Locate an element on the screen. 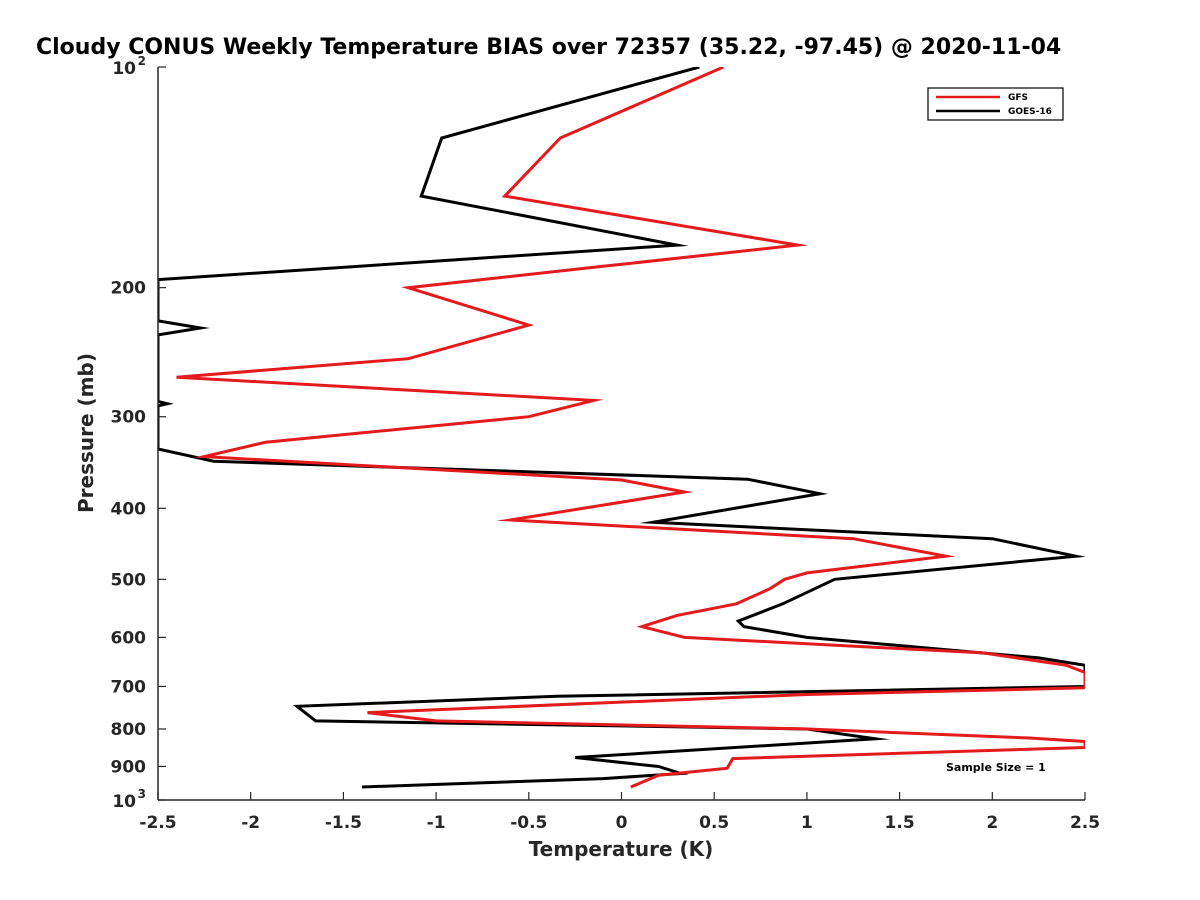  y-axis-label: Pressure (mb) is located at coordinates (86, 433).